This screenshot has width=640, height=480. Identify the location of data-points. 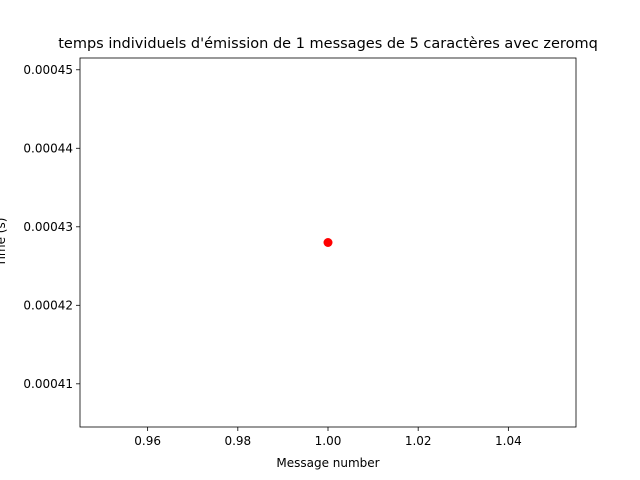
(328, 242).